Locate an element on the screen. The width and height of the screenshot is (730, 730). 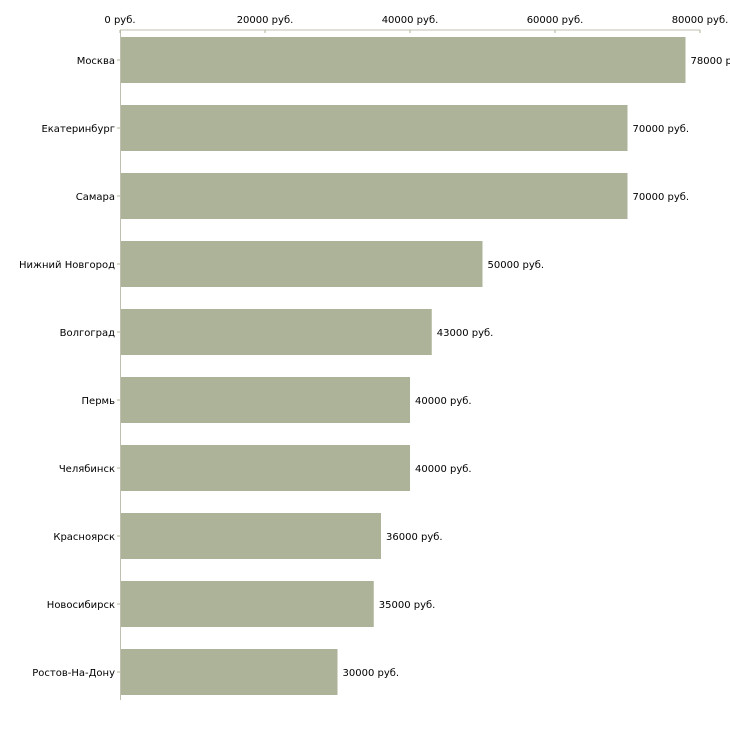
data-label: 50000 руб. is located at coordinates (516, 265).